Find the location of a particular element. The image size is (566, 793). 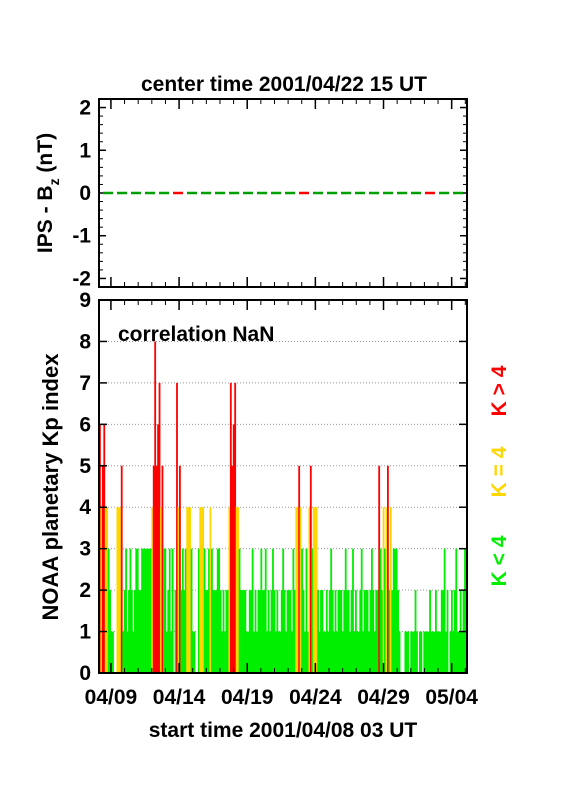

top-panel-title: center time 2001/04/22 15 UT is located at coordinates (284, 84).